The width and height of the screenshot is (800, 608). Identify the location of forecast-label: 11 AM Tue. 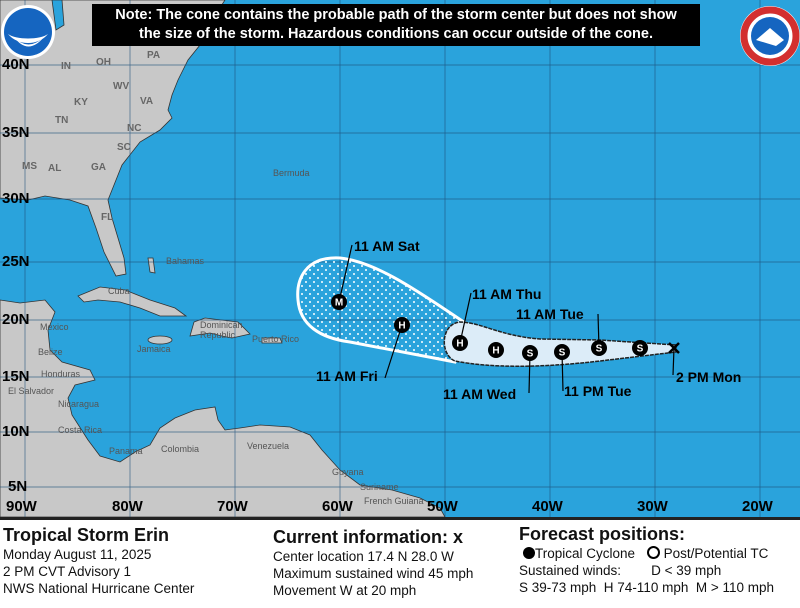
(550, 314).